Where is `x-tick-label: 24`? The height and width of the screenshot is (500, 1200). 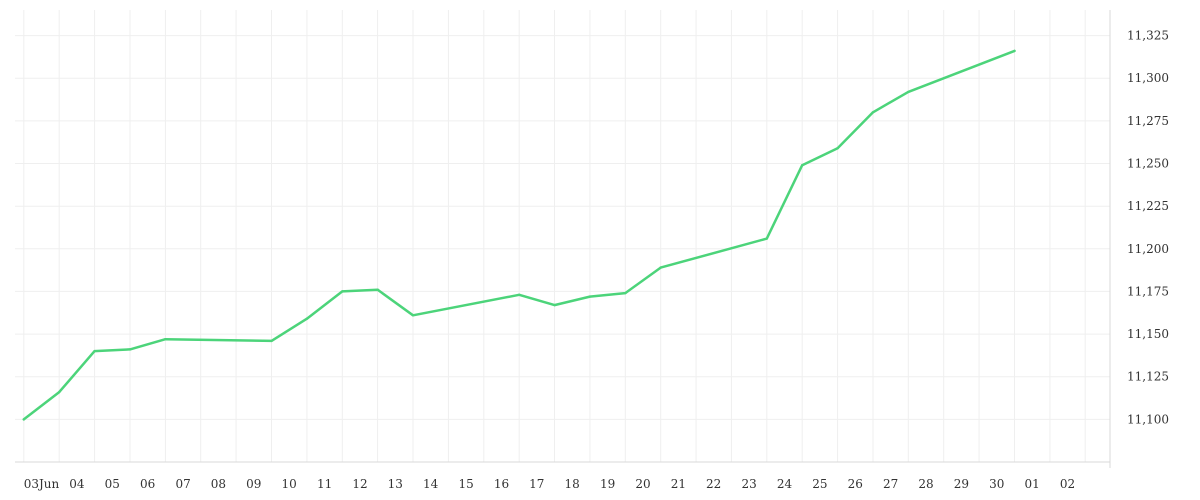
x-tick-label: 24 is located at coordinates (785, 484).